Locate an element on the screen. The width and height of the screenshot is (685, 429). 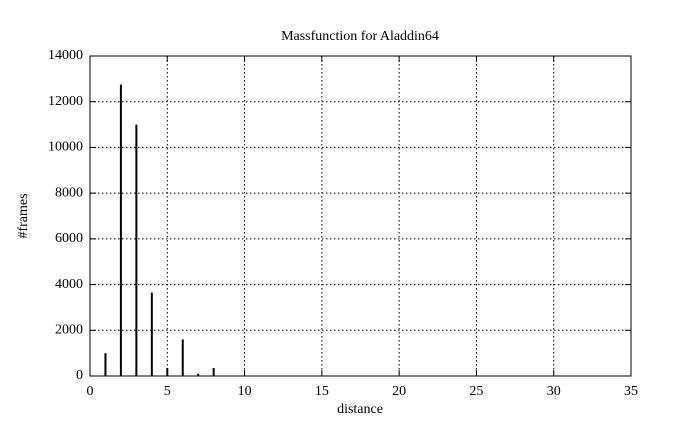
x-tick-label: 15 is located at coordinates (322, 391).